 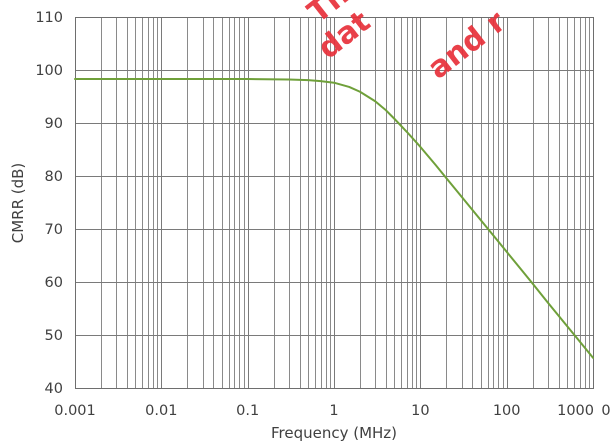 What do you see at coordinates (75, 411) in the screenshot?
I see `x-tick-label: 0.001` at bounding box center [75, 411].